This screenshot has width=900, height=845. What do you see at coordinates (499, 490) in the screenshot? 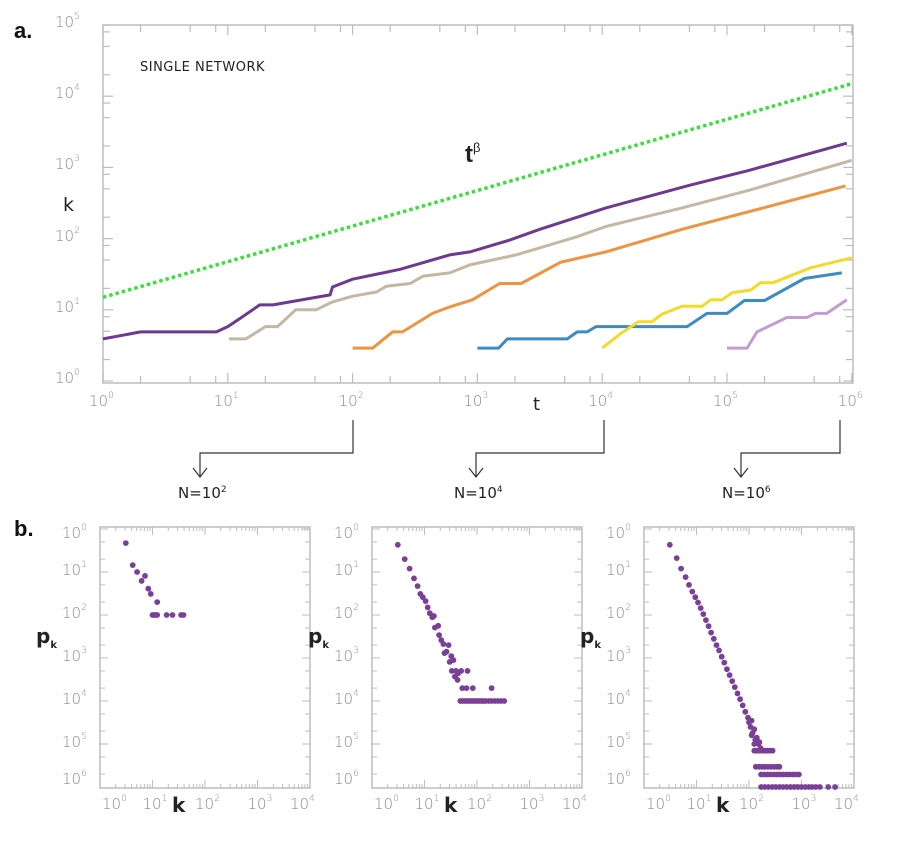
I see `panel-title-exp: 4` at bounding box center [499, 490].